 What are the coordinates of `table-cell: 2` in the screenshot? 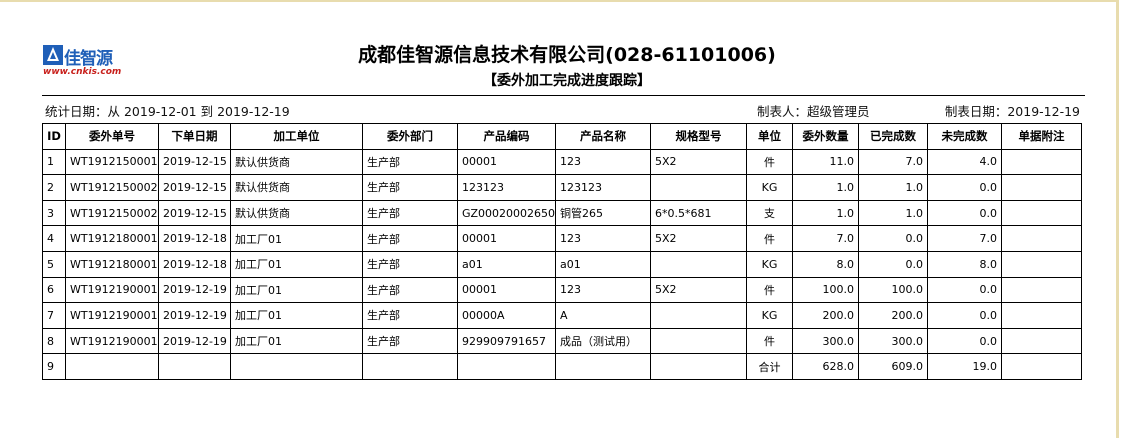 It's located at (54, 187).